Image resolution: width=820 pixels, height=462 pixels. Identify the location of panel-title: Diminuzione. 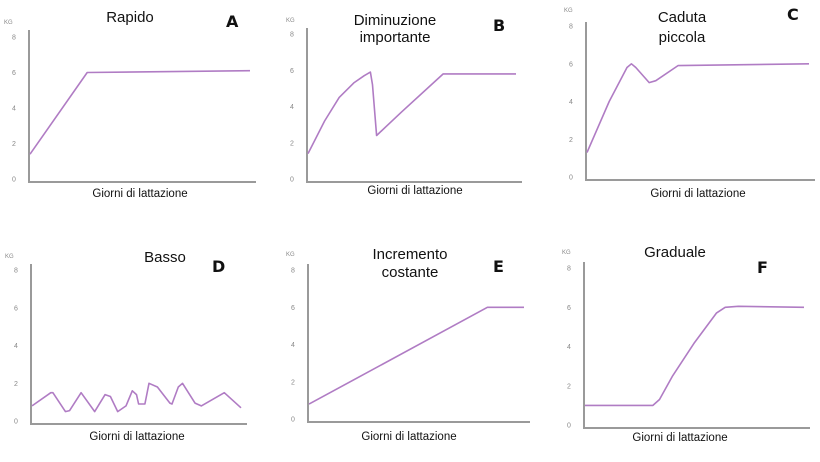
(395, 20).